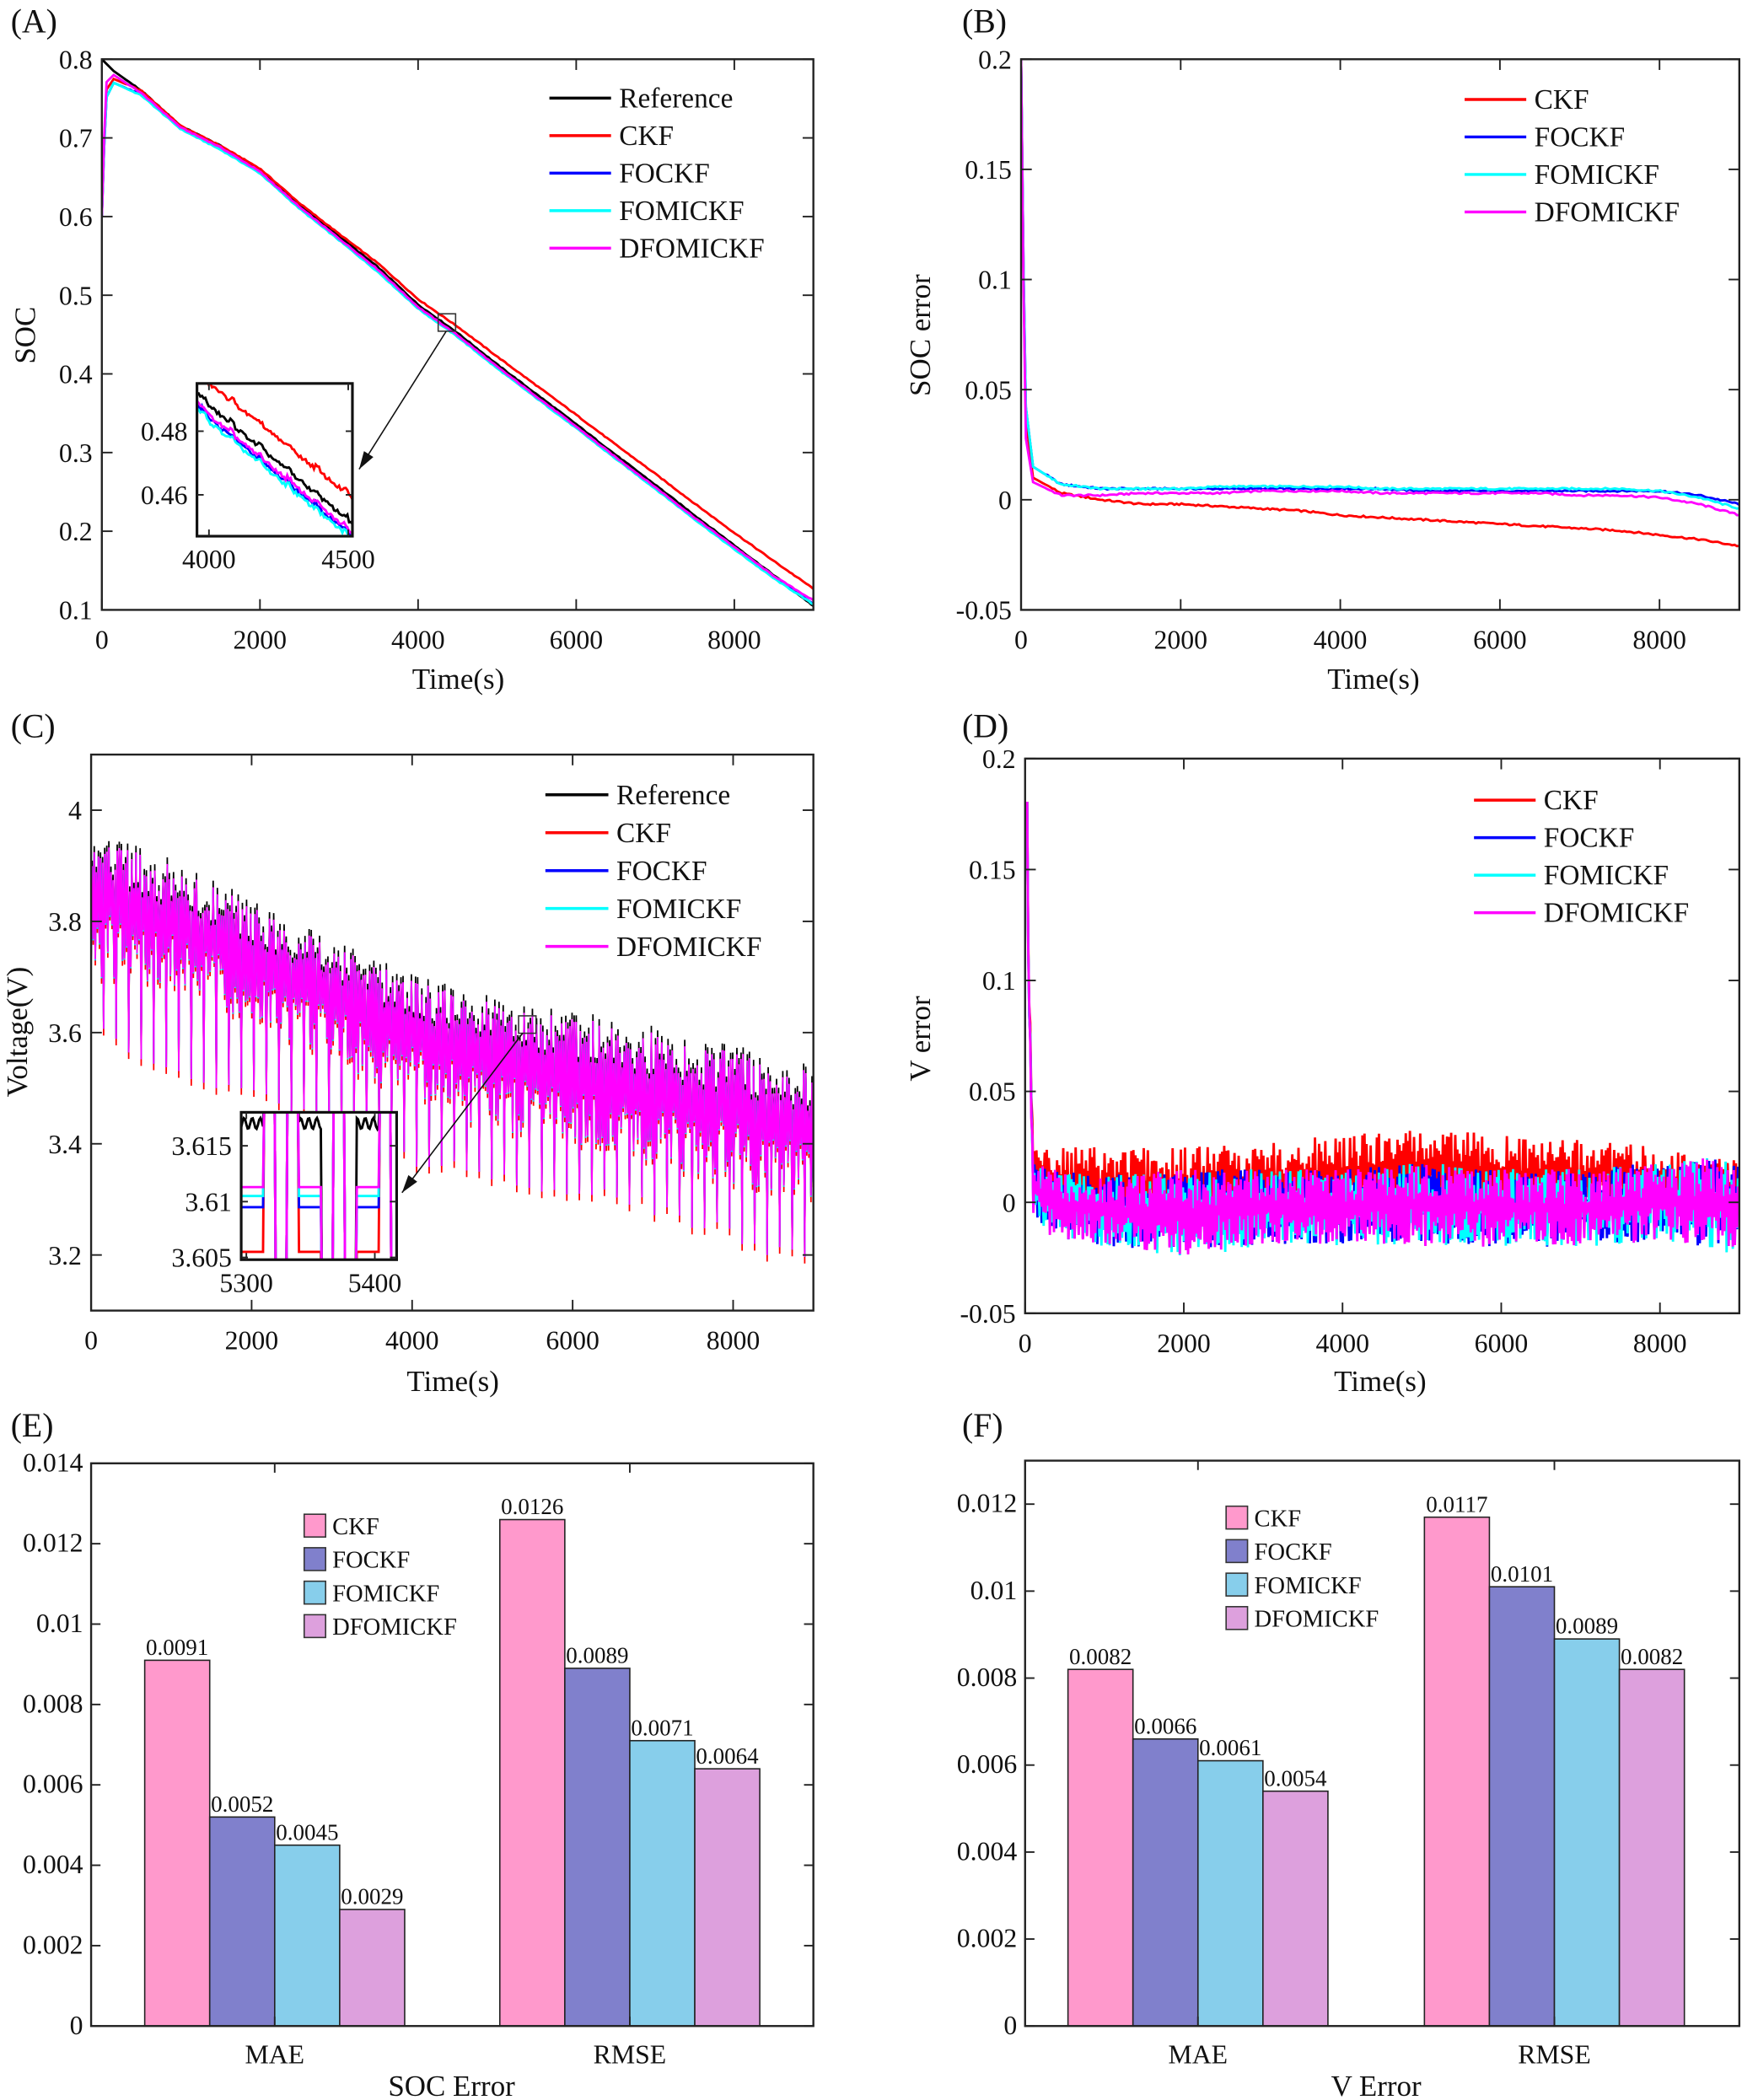 The height and width of the screenshot is (2100, 1742). What do you see at coordinates (995, 280) in the screenshot?
I see `y-tick-label-b: 0.1` at bounding box center [995, 280].